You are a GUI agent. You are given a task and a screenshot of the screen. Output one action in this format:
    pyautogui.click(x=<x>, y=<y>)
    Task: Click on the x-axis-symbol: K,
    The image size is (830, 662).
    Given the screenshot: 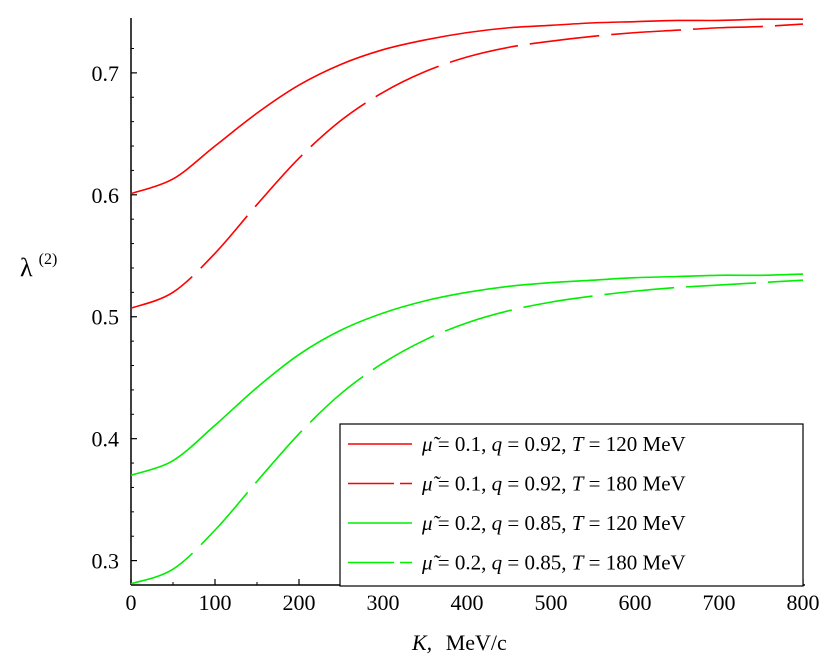 What is the action you would take?
    pyautogui.click(x=421, y=642)
    